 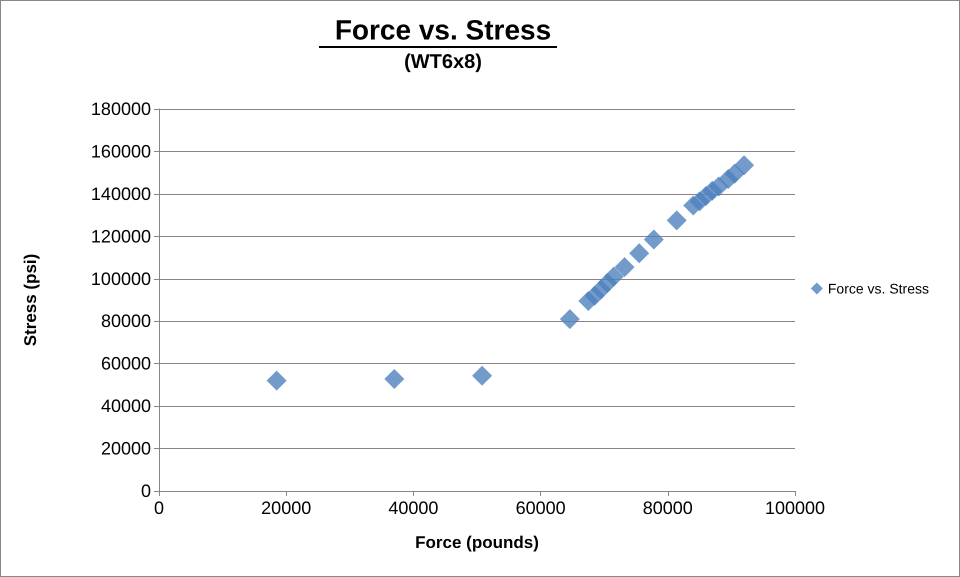 I want to click on x-tick-label: 80000, so click(x=667, y=508).